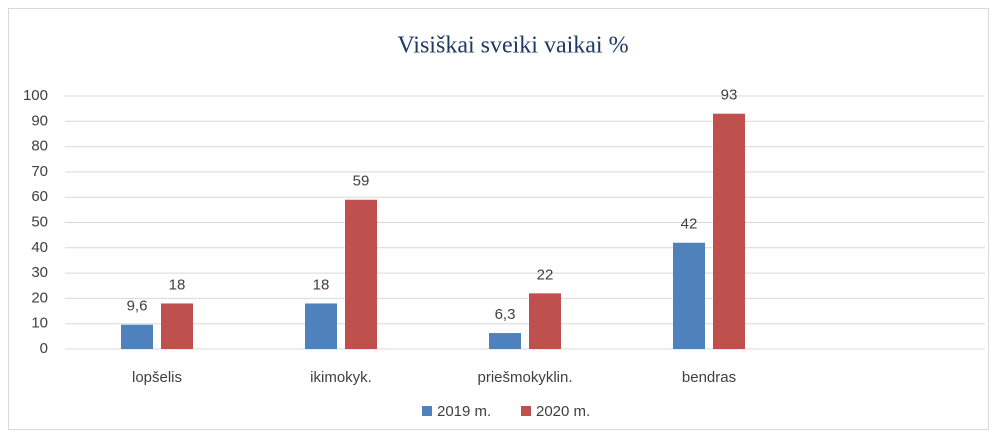 This screenshot has height=436, width=997. What do you see at coordinates (39, 120) in the screenshot?
I see `y-tick-label: 90` at bounding box center [39, 120].